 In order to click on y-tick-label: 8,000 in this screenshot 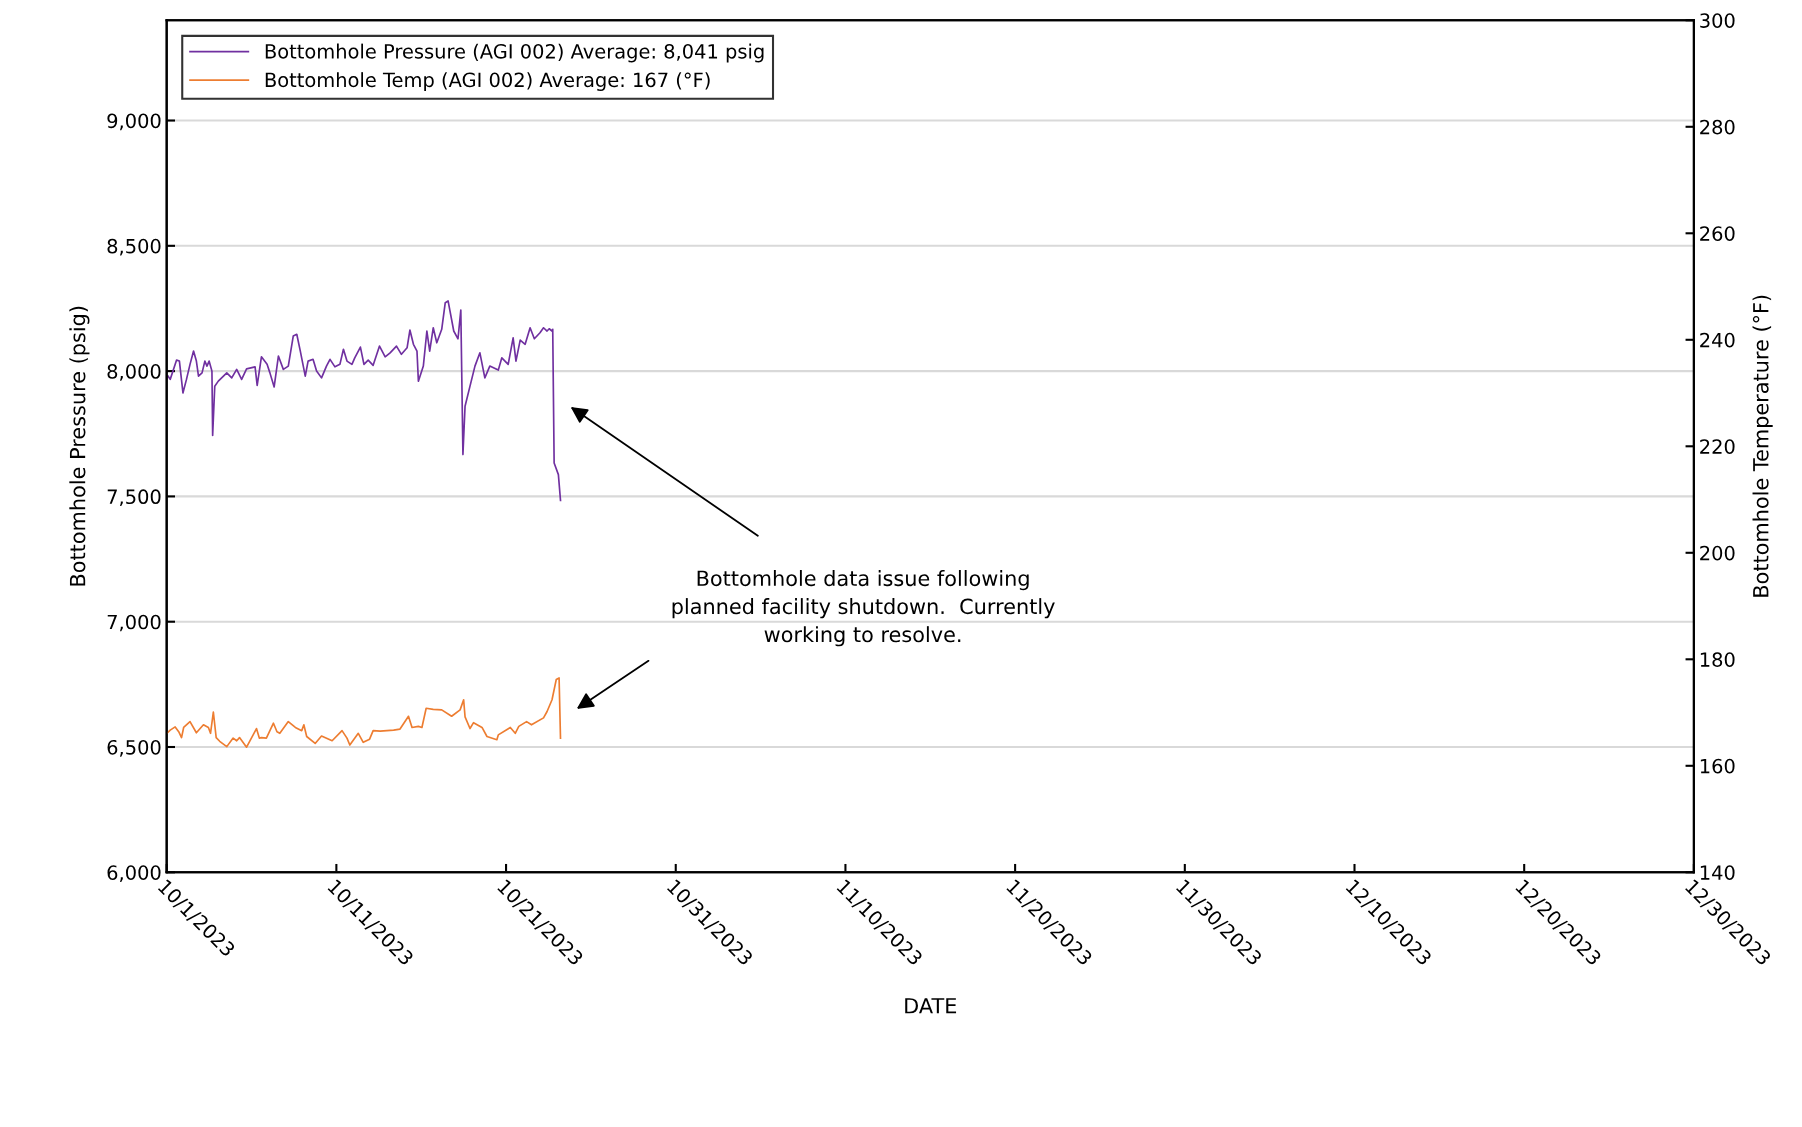, I will do `click(134, 372)`.